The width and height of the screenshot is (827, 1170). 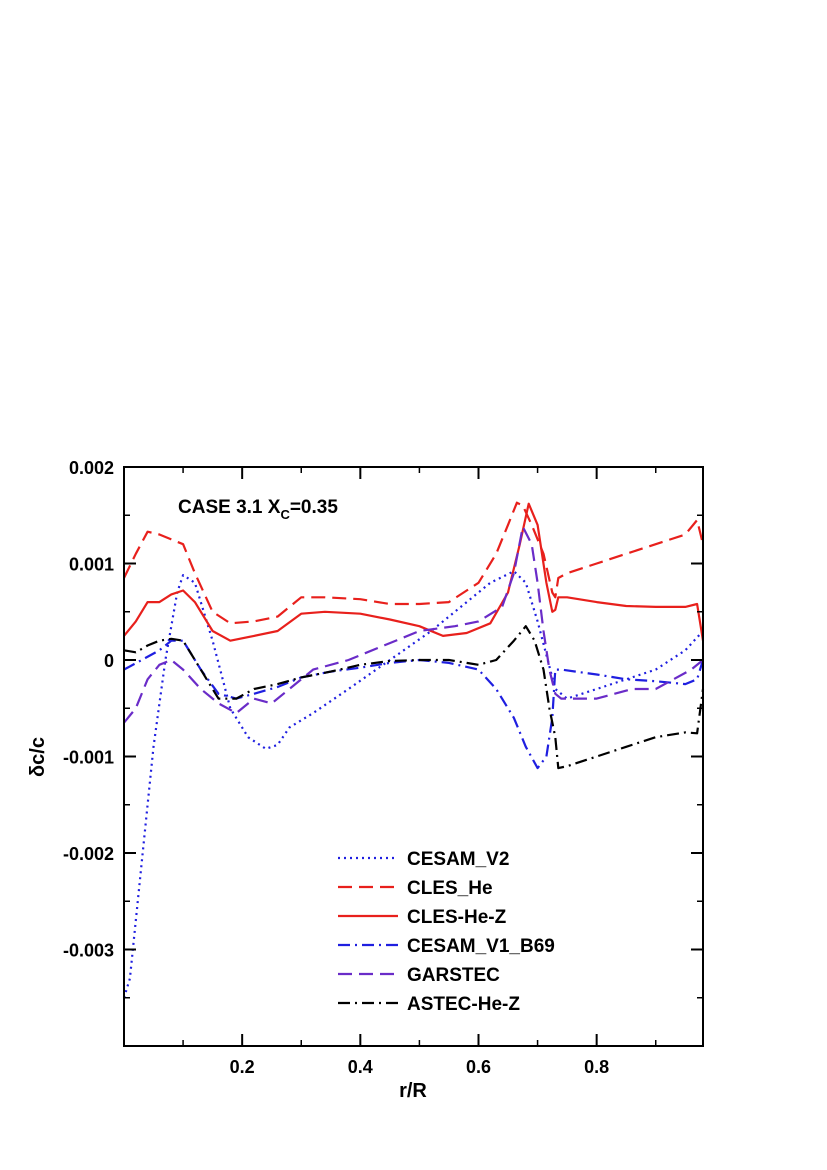 What do you see at coordinates (414, 697) in the screenshot?
I see `series-line-astec-he-z` at bounding box center [414, 697].